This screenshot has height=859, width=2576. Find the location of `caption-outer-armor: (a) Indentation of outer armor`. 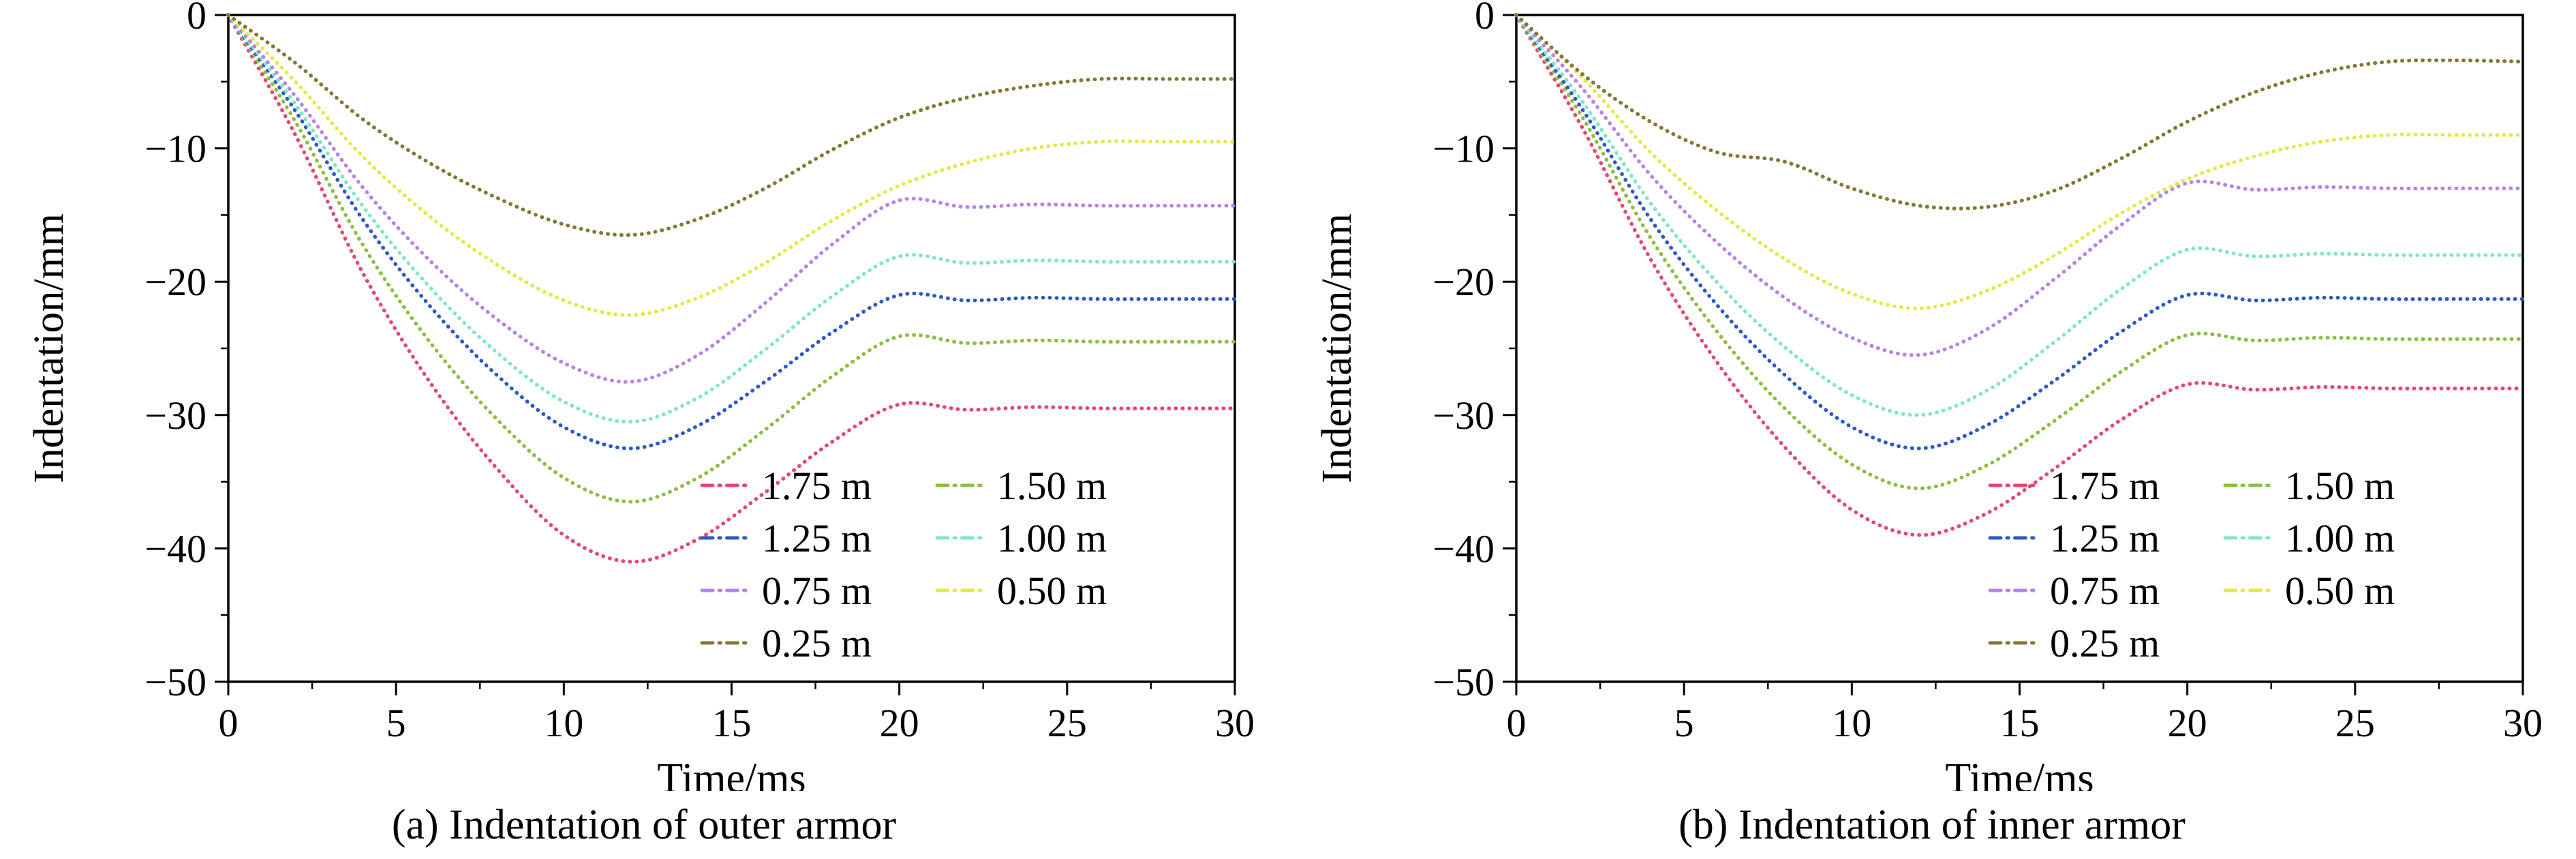

caption-outer-armor: (a) Indentation of outer armor is located at coordinates (644, 825).